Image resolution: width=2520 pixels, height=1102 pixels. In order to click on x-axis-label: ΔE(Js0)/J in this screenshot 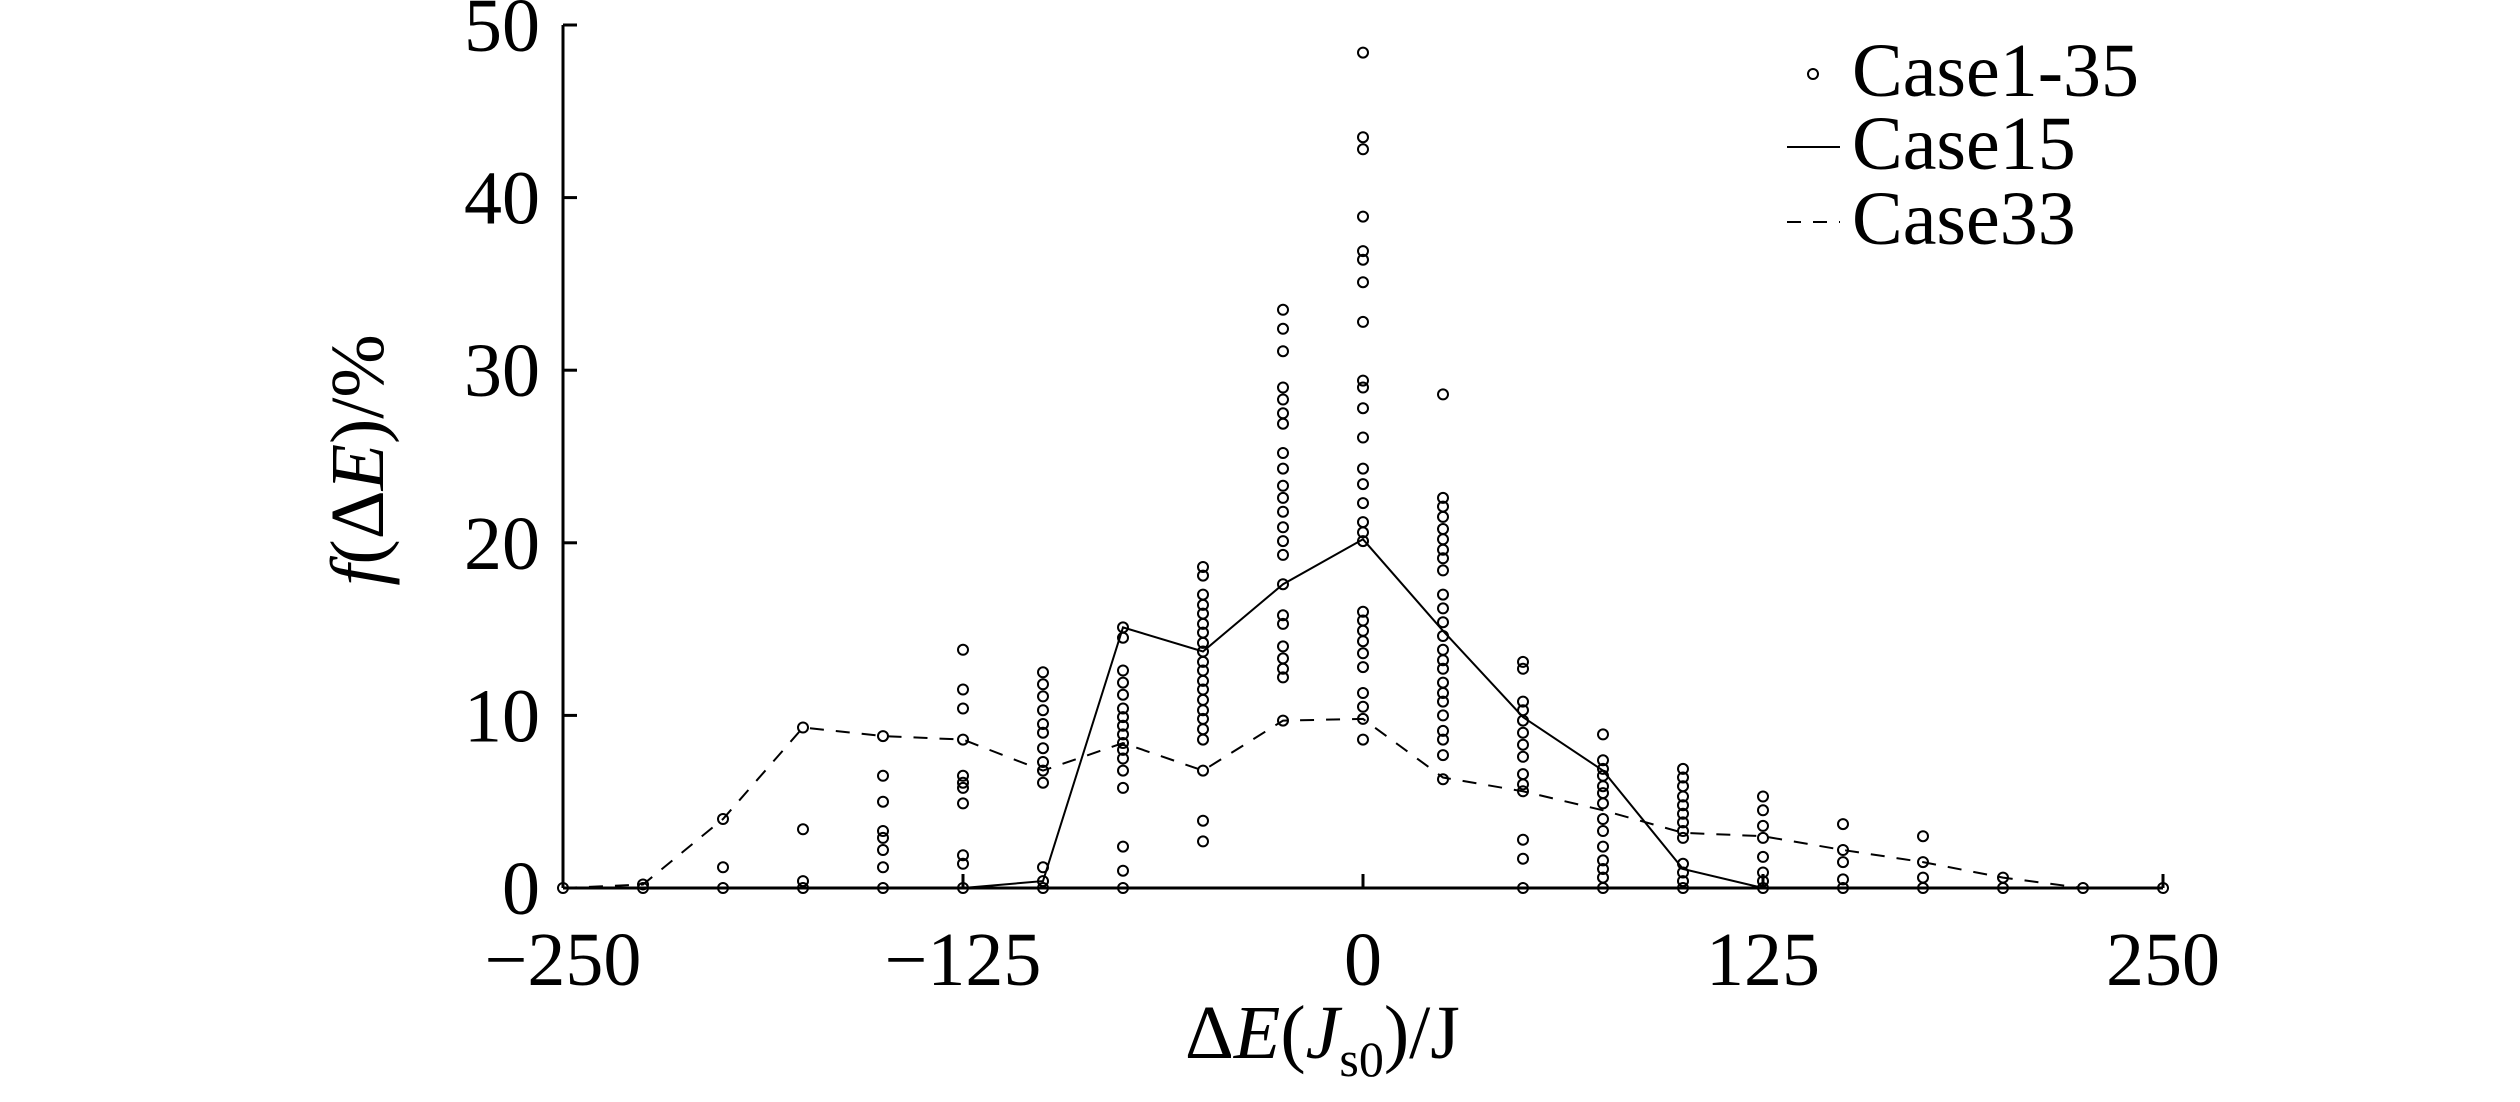, I will do `click(1322, 1039)`.